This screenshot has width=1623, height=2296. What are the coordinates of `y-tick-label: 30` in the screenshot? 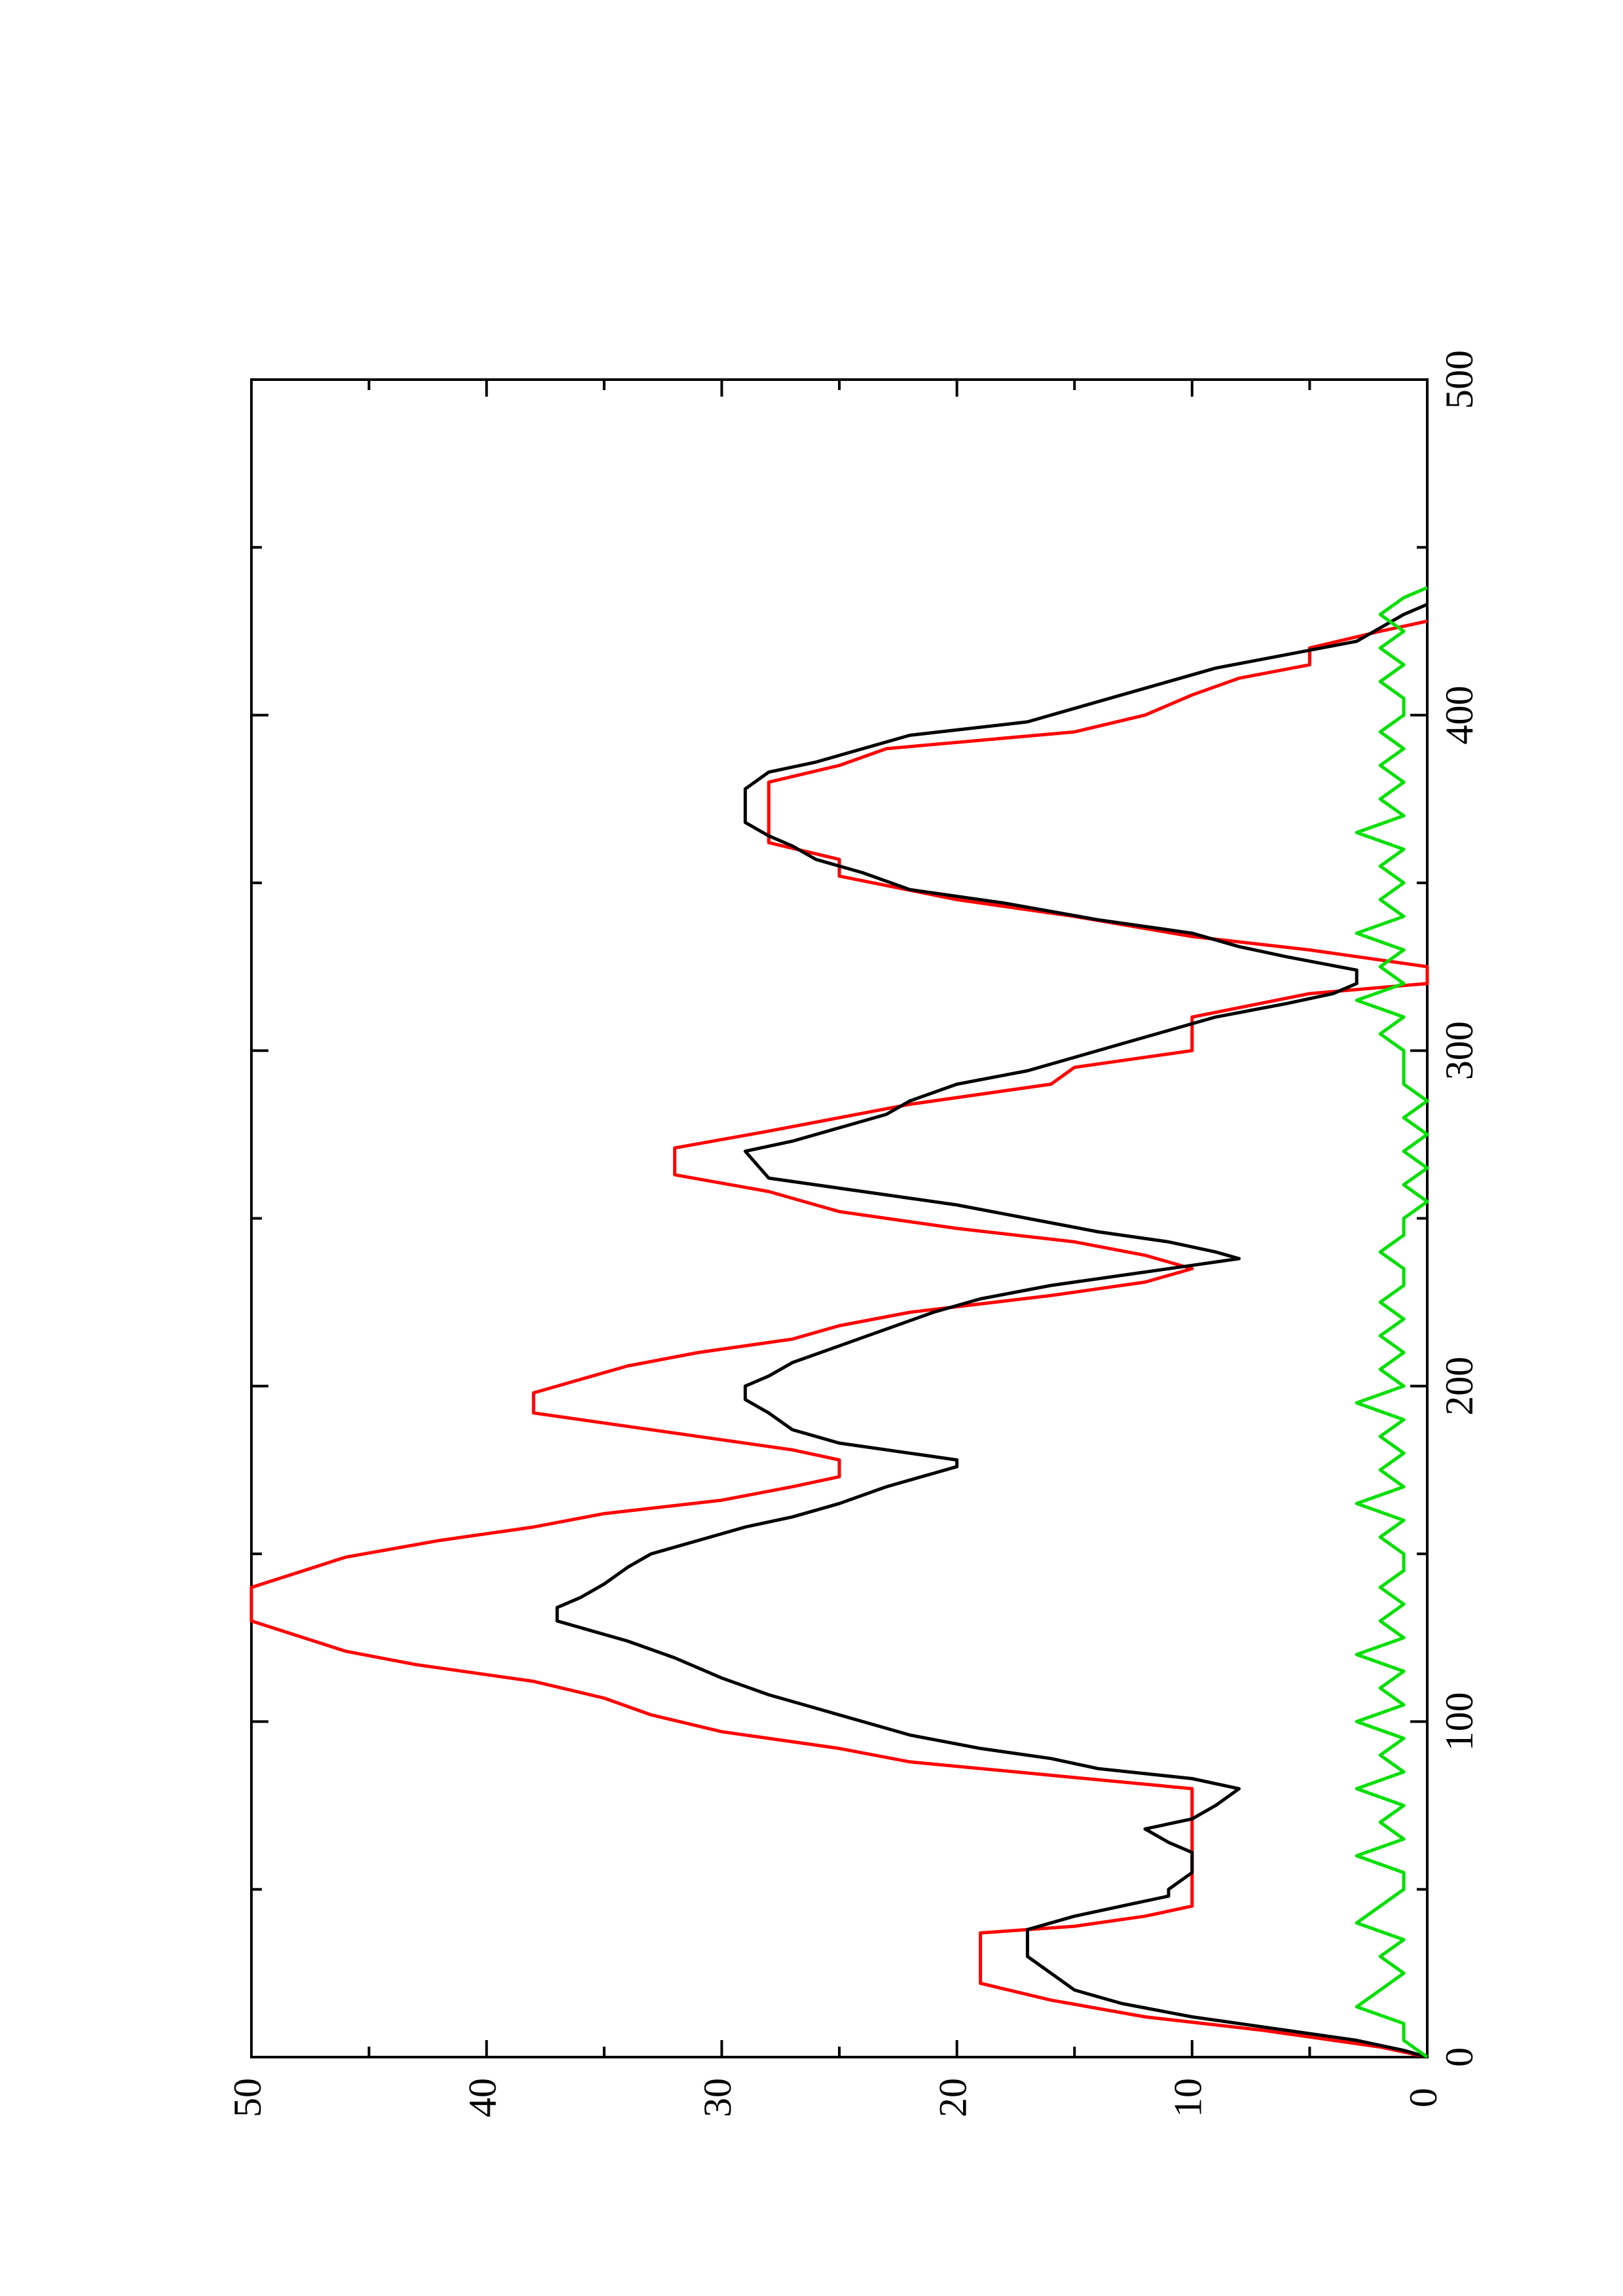 It's located at (717, 2097).